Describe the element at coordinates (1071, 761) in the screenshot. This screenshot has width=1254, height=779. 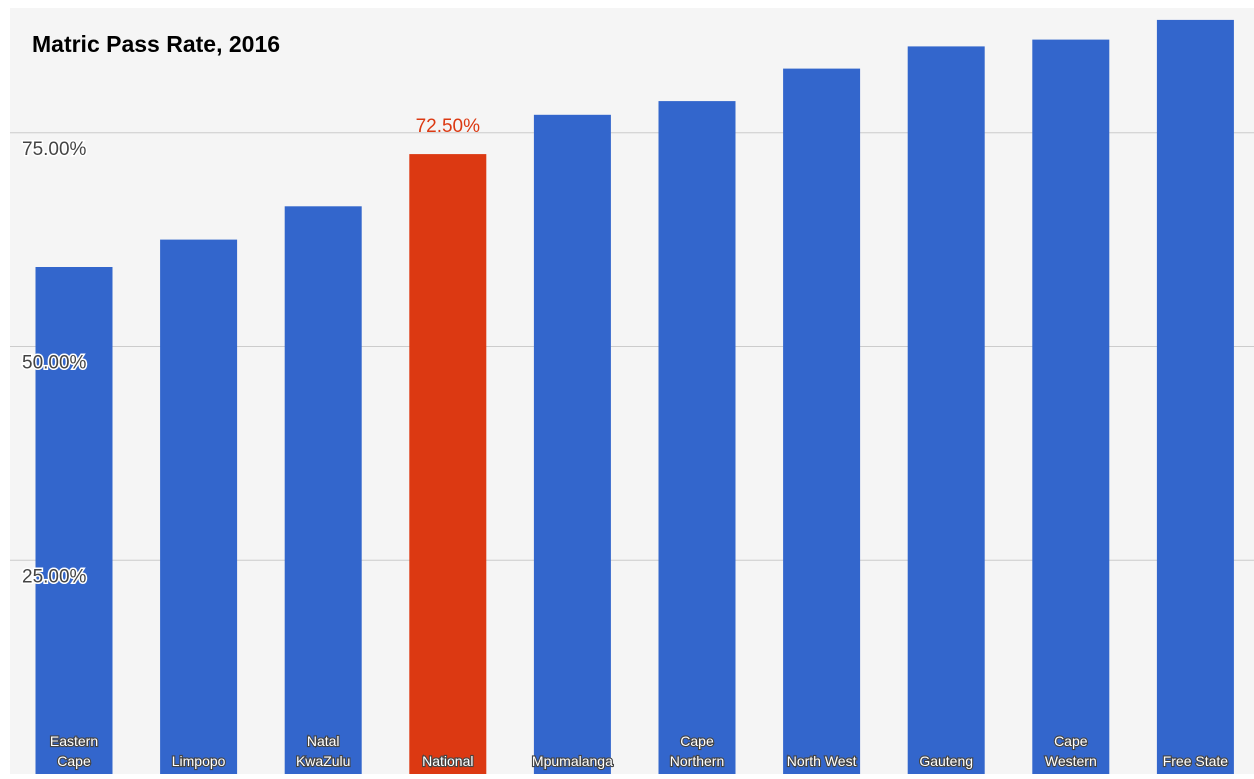
I see `x-category-label: Western` at that location.